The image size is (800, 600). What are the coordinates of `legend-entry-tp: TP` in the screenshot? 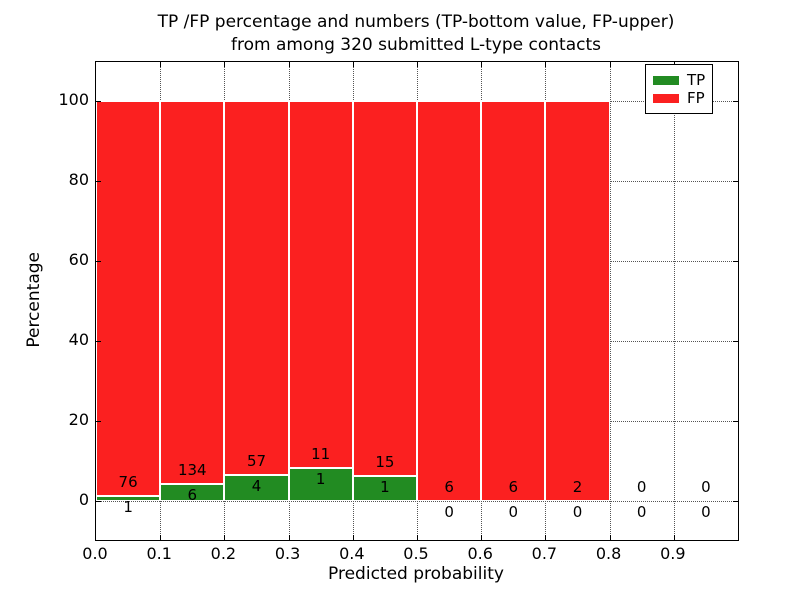 It's located at (679, 80).